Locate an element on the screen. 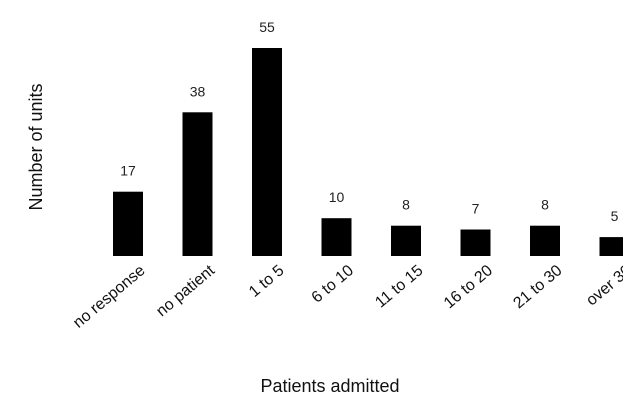 This screenshot has height=403, width=623. x-tick-label-2: 1 to 5 is located at coordinates (267, 281).